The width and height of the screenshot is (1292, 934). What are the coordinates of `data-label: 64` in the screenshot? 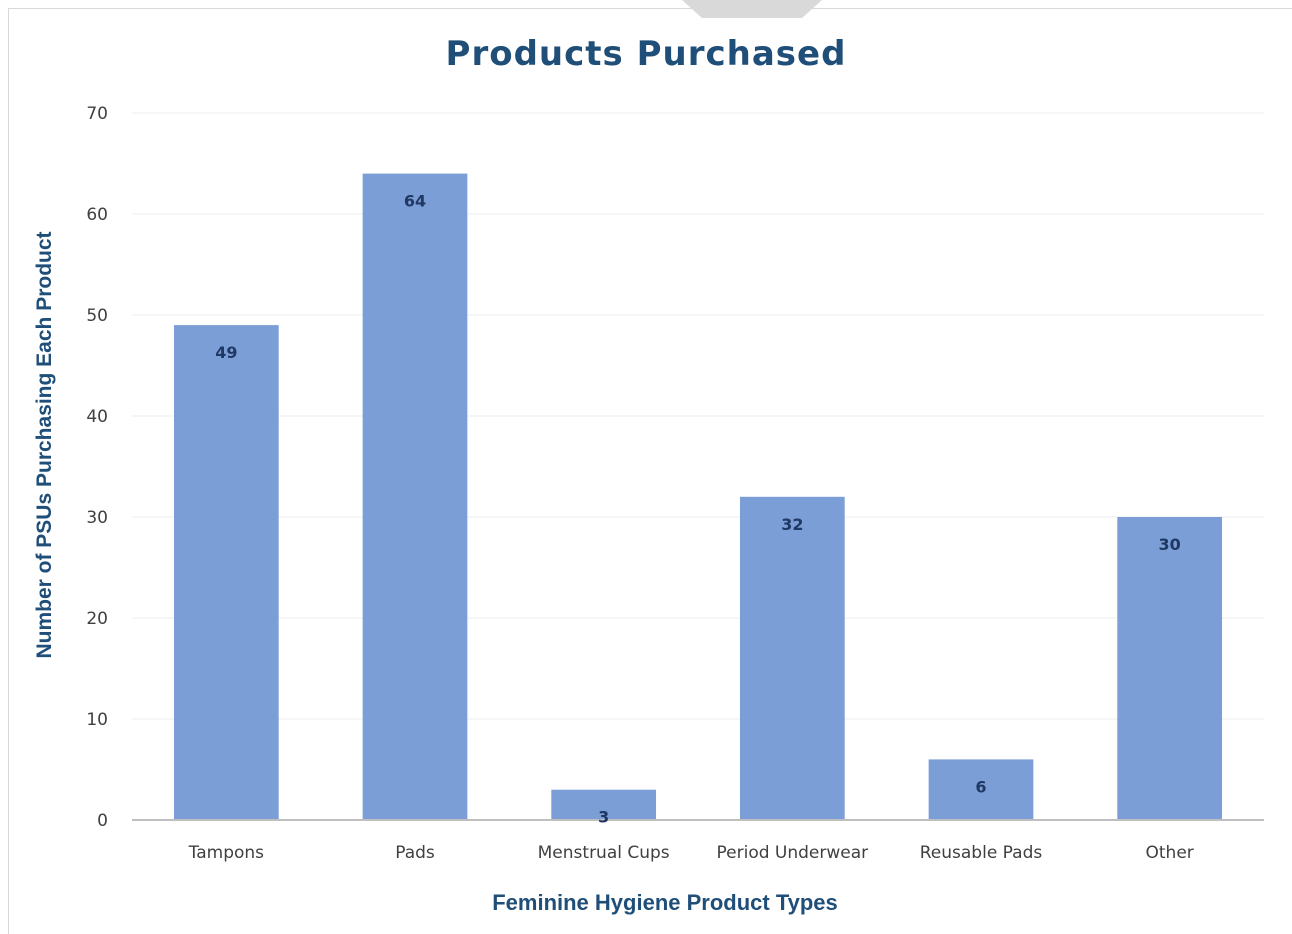 It's located at (415, 201).